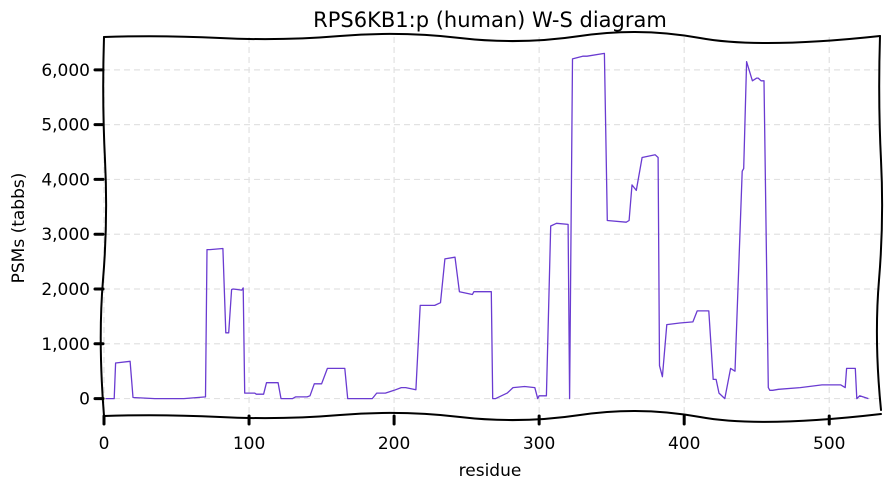  I want to click on x-tick-label-1: 100, so click(249, 444).